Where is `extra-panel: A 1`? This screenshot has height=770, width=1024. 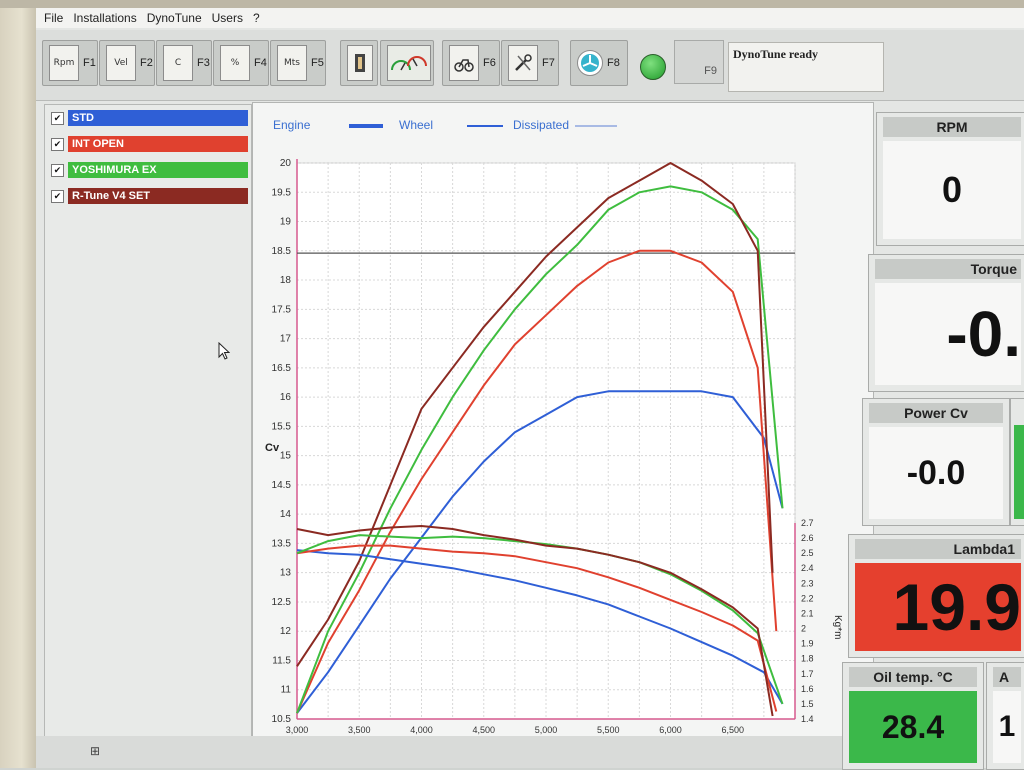
extra-panel: A 1 is located at coordinates (1005, 716).